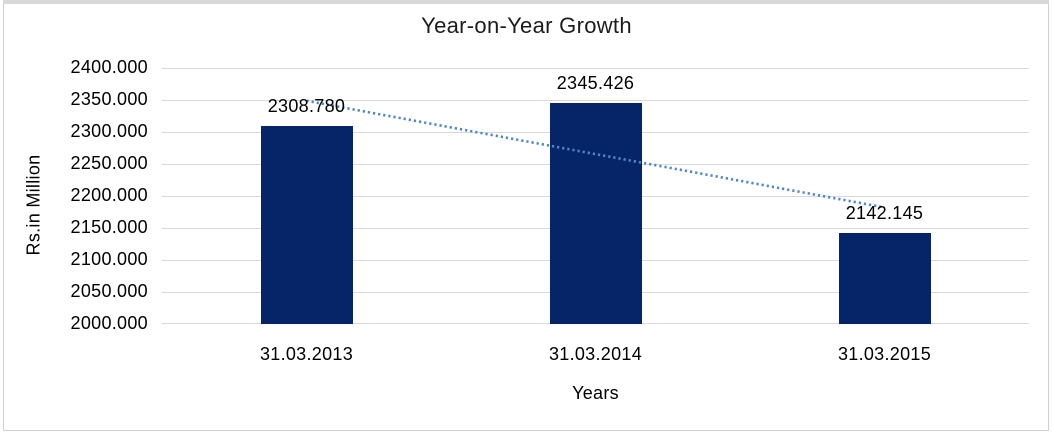 Image resolution: width=1053 pixels, height=432 pixels. Describe the element at coordinates (884, 278) in the screenshot. I see `bar-31.03.2015` at that location.